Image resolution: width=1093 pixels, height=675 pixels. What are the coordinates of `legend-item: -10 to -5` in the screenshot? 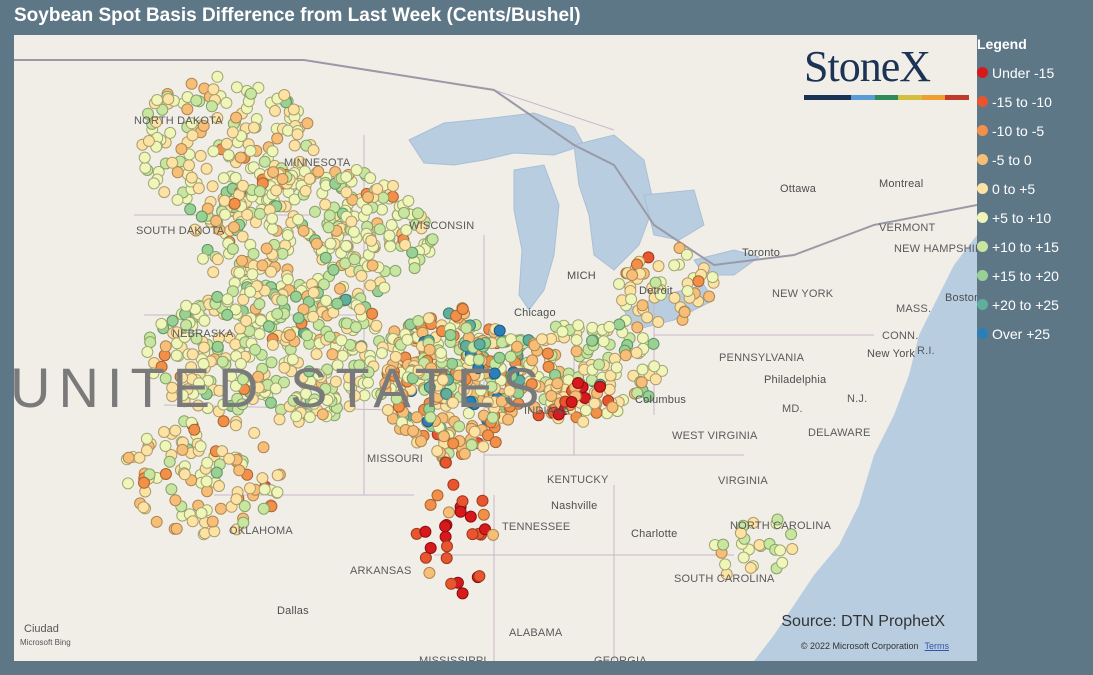 It's located at (1035, 130).